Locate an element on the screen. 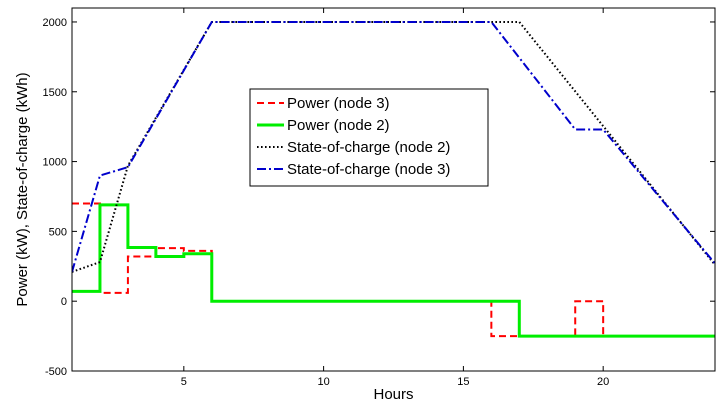 This screenshot has width=716, height=407. y-tick-label: 1000 is located at coordinates (55, 163).